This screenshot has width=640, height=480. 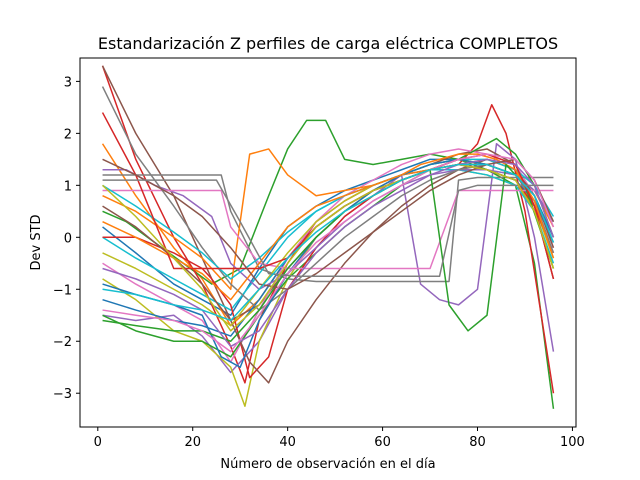 What do you see at coordinates (68, 186) in the screenshot?
I see `y-tick-label: 1` at bounding box center [68, 186].